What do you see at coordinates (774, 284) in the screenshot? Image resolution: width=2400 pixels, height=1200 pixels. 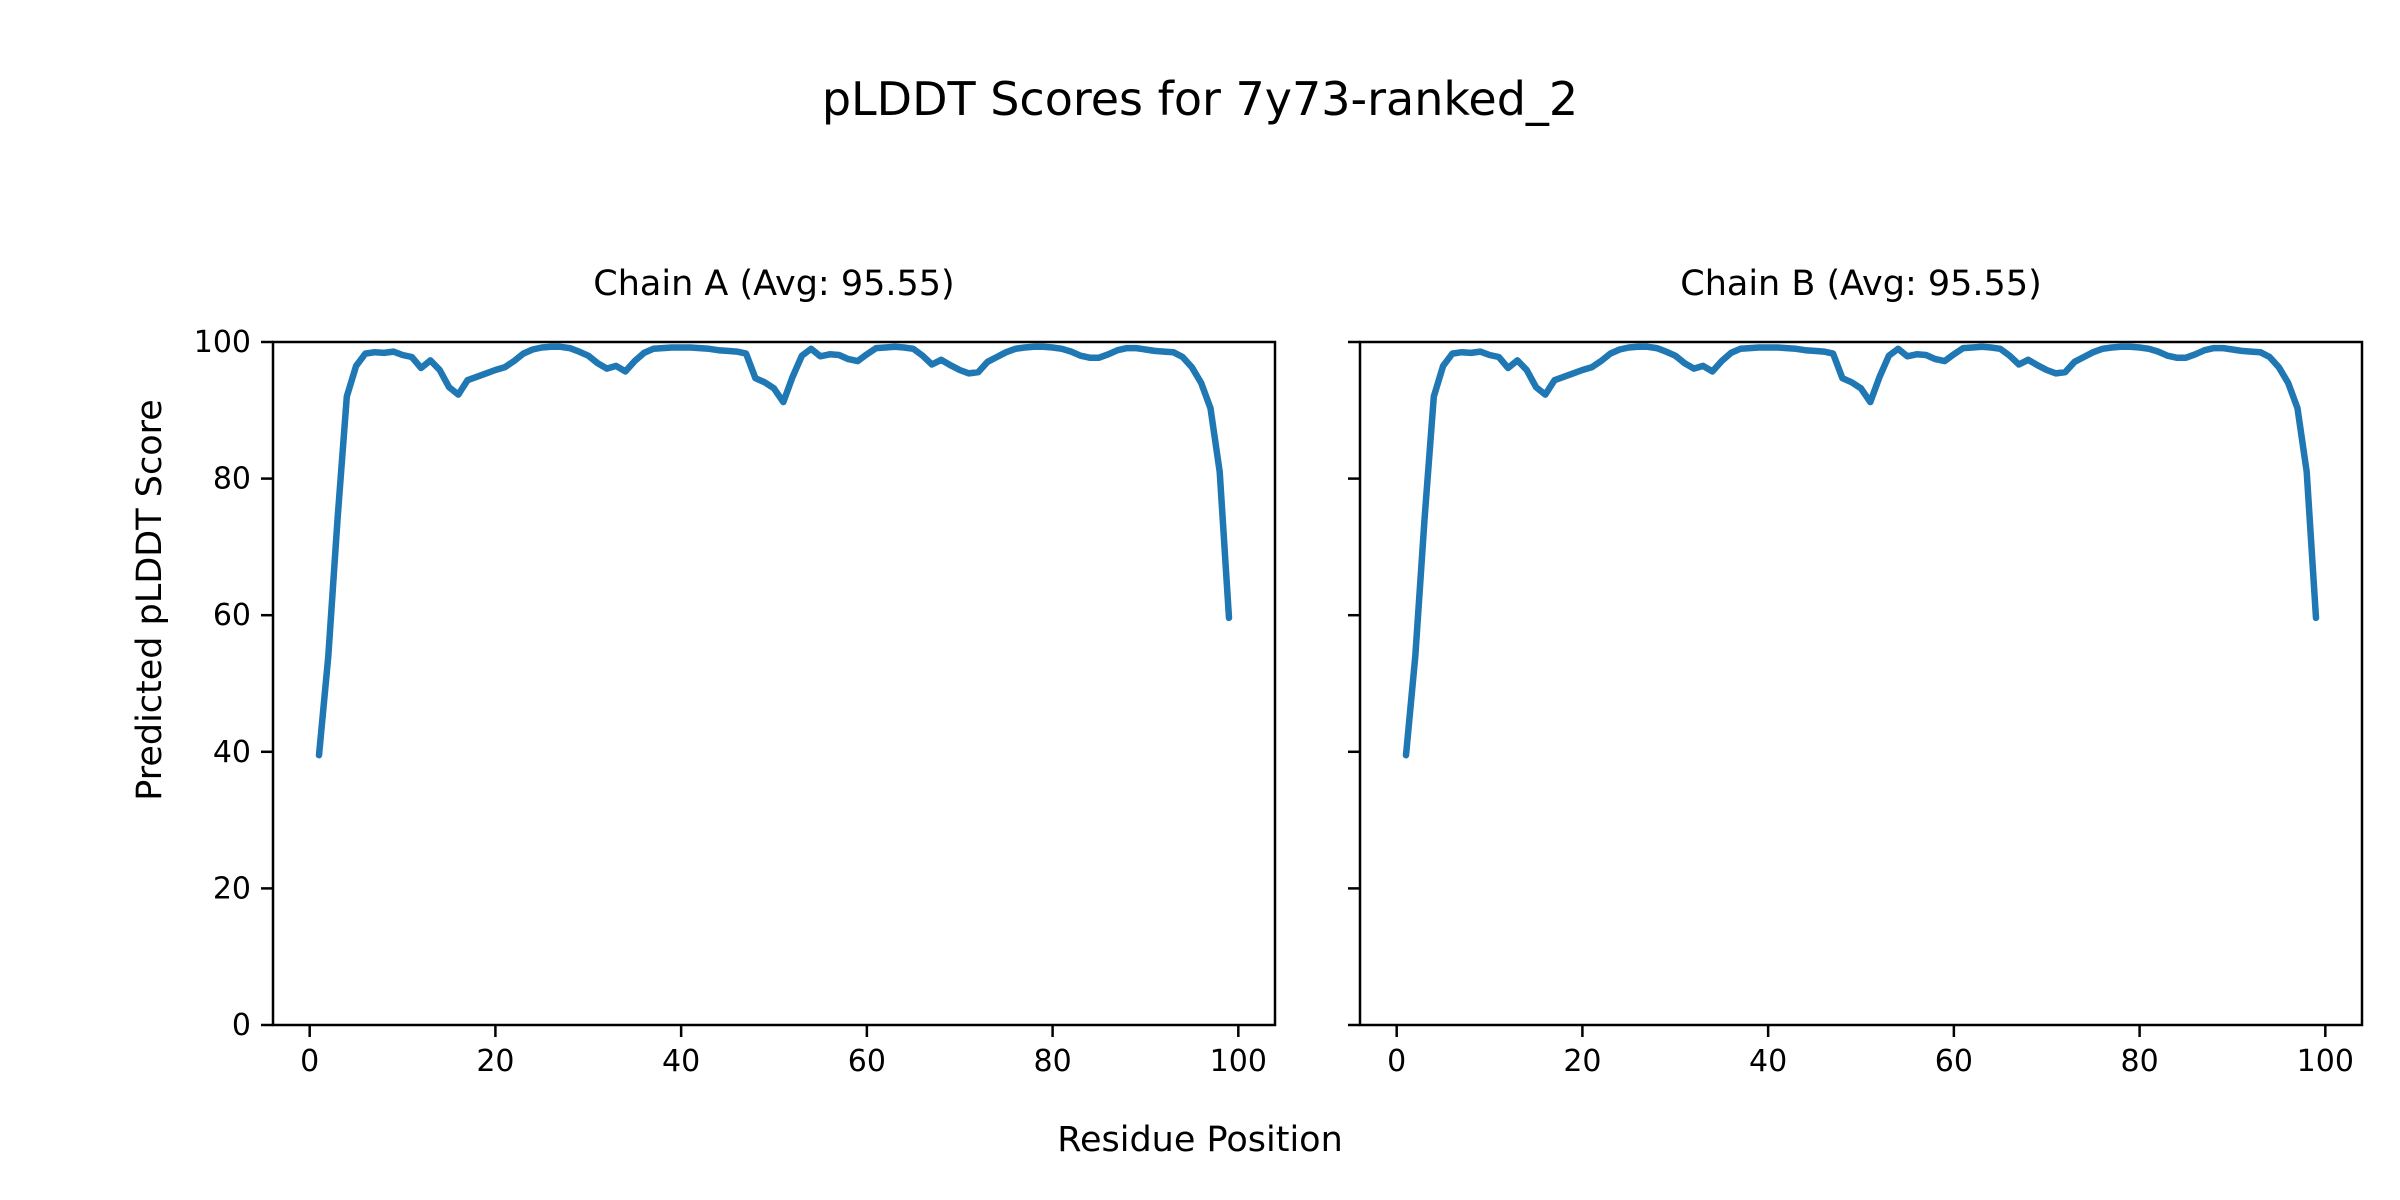 I see `chain-a-subplot-title: Chain A (Avg: 95.55)` at bounding box center [774, 284].